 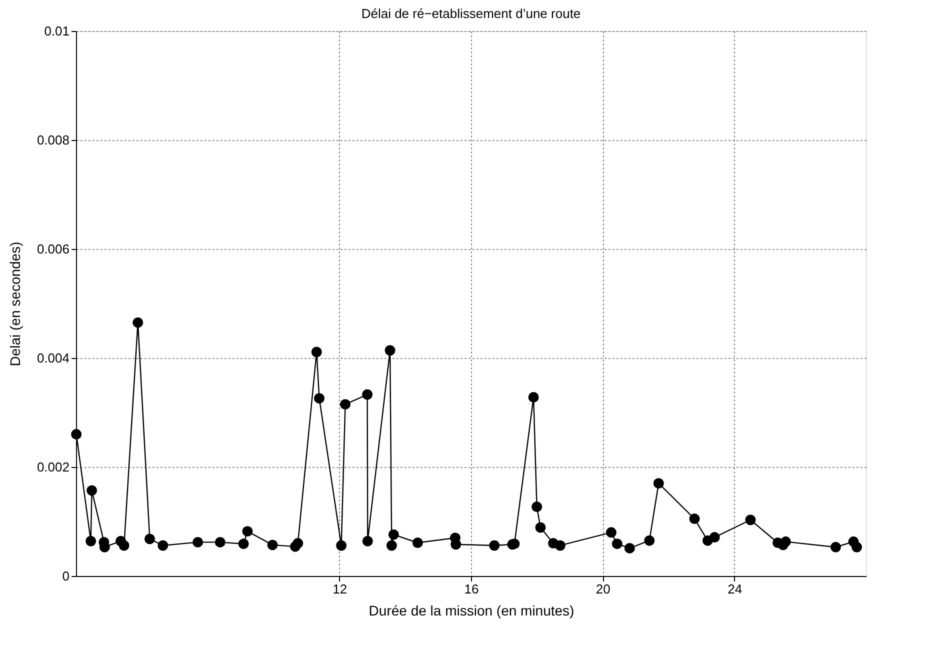 What do you see at coordinates (53, 140) in the screenshot?
I see `y-tick-label: 0.008` at bounding box center [53, 140].